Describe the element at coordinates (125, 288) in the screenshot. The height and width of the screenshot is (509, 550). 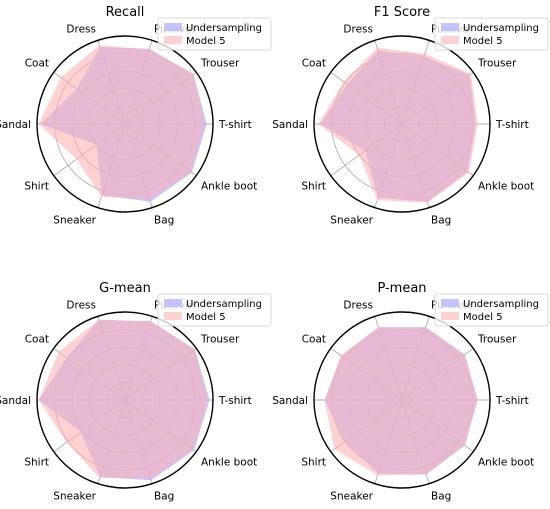
I see `chart-title: G-mean` at that location.